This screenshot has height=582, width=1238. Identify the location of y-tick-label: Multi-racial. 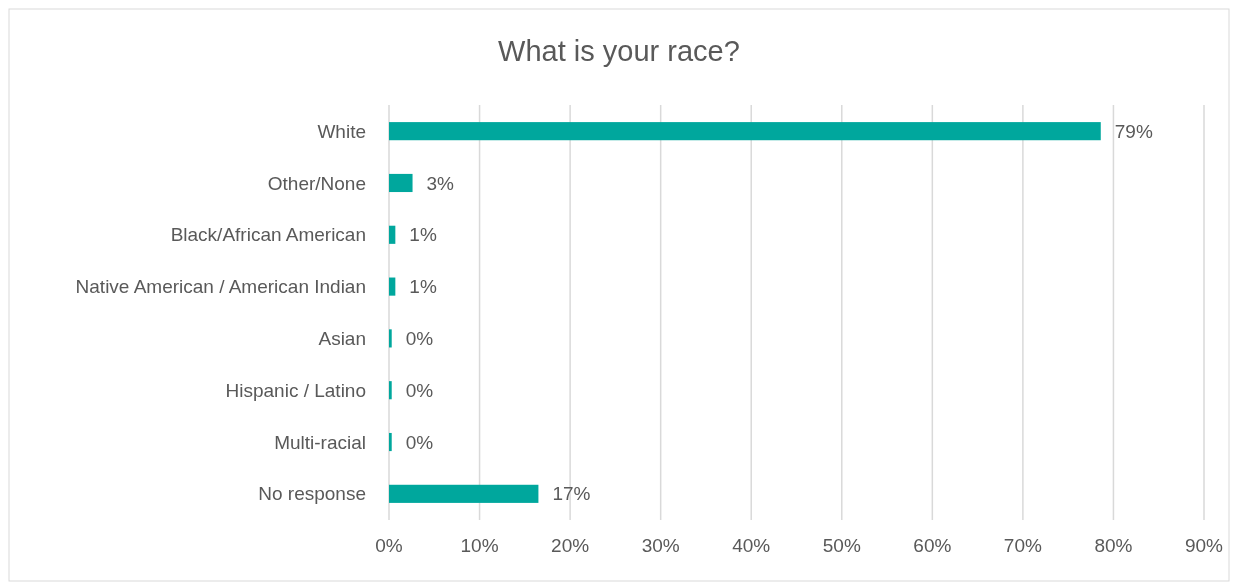
(320, 442).